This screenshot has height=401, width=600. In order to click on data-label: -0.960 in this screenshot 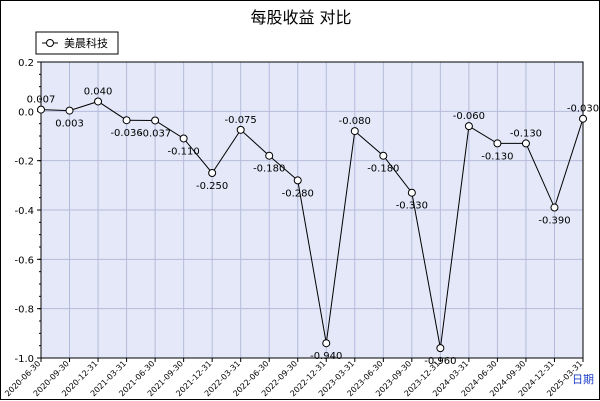, I will do `click(440, 361)`.